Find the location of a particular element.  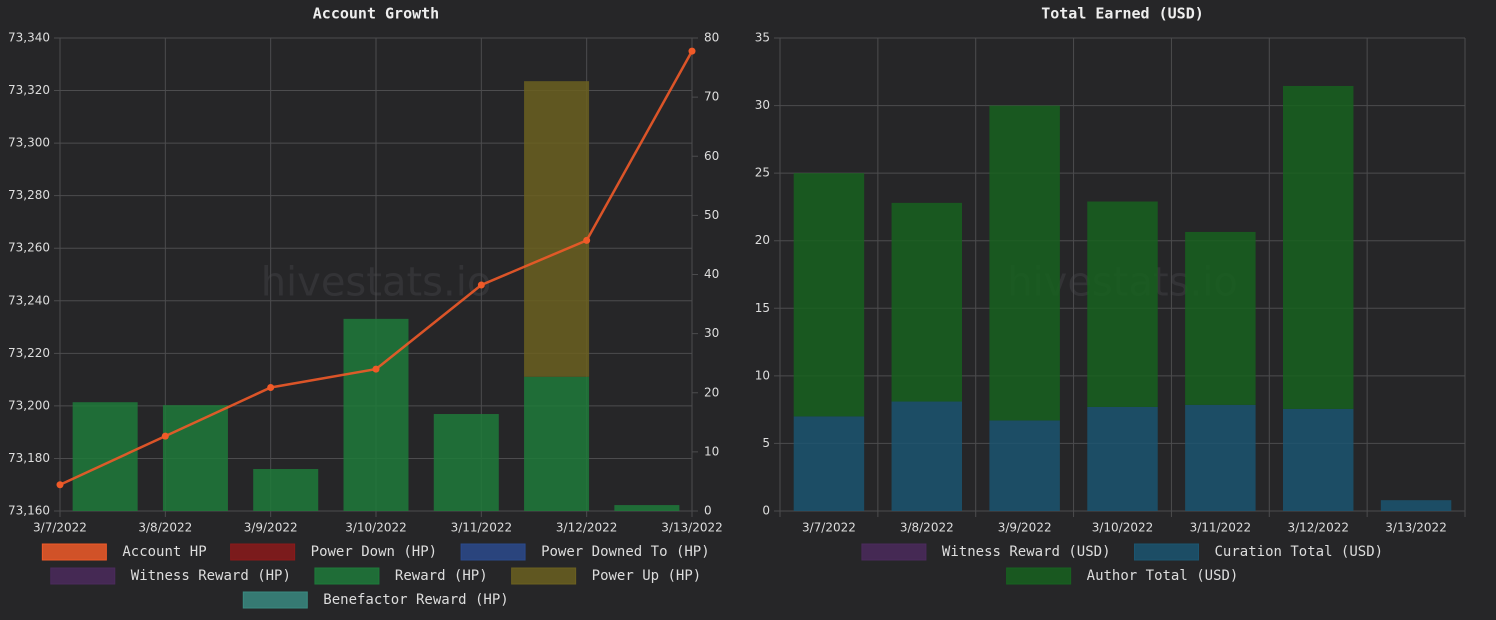

y-tick-label: 20 is located at coordinates (762, 240).